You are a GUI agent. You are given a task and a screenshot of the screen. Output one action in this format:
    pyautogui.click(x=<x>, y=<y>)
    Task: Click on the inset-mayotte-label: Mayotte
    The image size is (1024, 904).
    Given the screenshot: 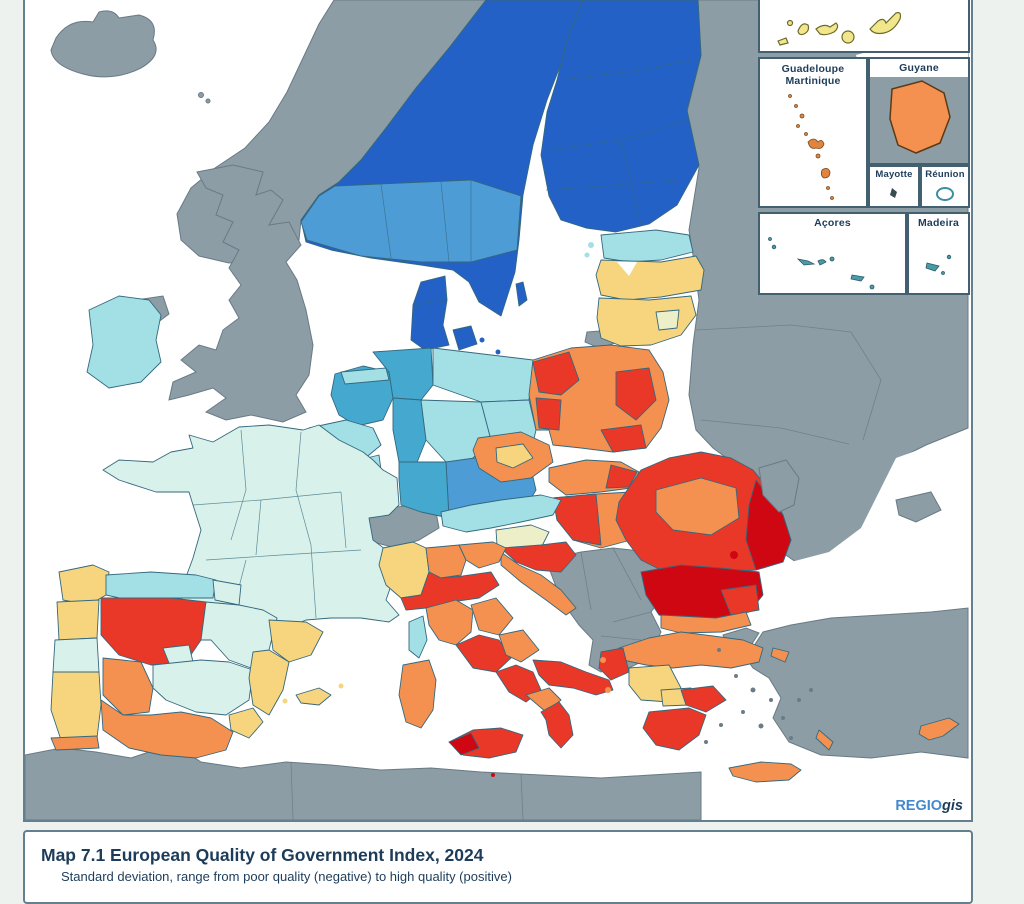 What is the action you would take?
    pyautogui.click(x=894, y=174)
    